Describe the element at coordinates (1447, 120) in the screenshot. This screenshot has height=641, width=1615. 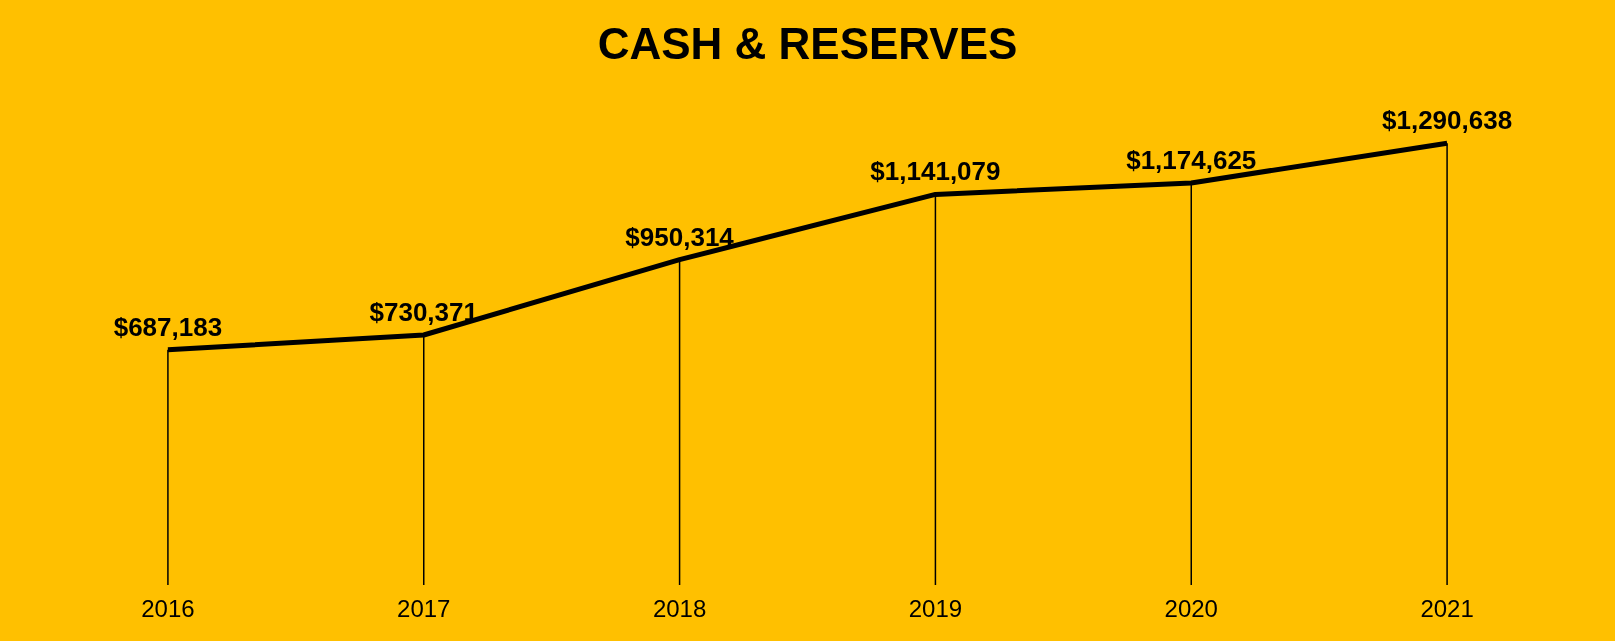
I see `data-label: $1,290,638` at that location.